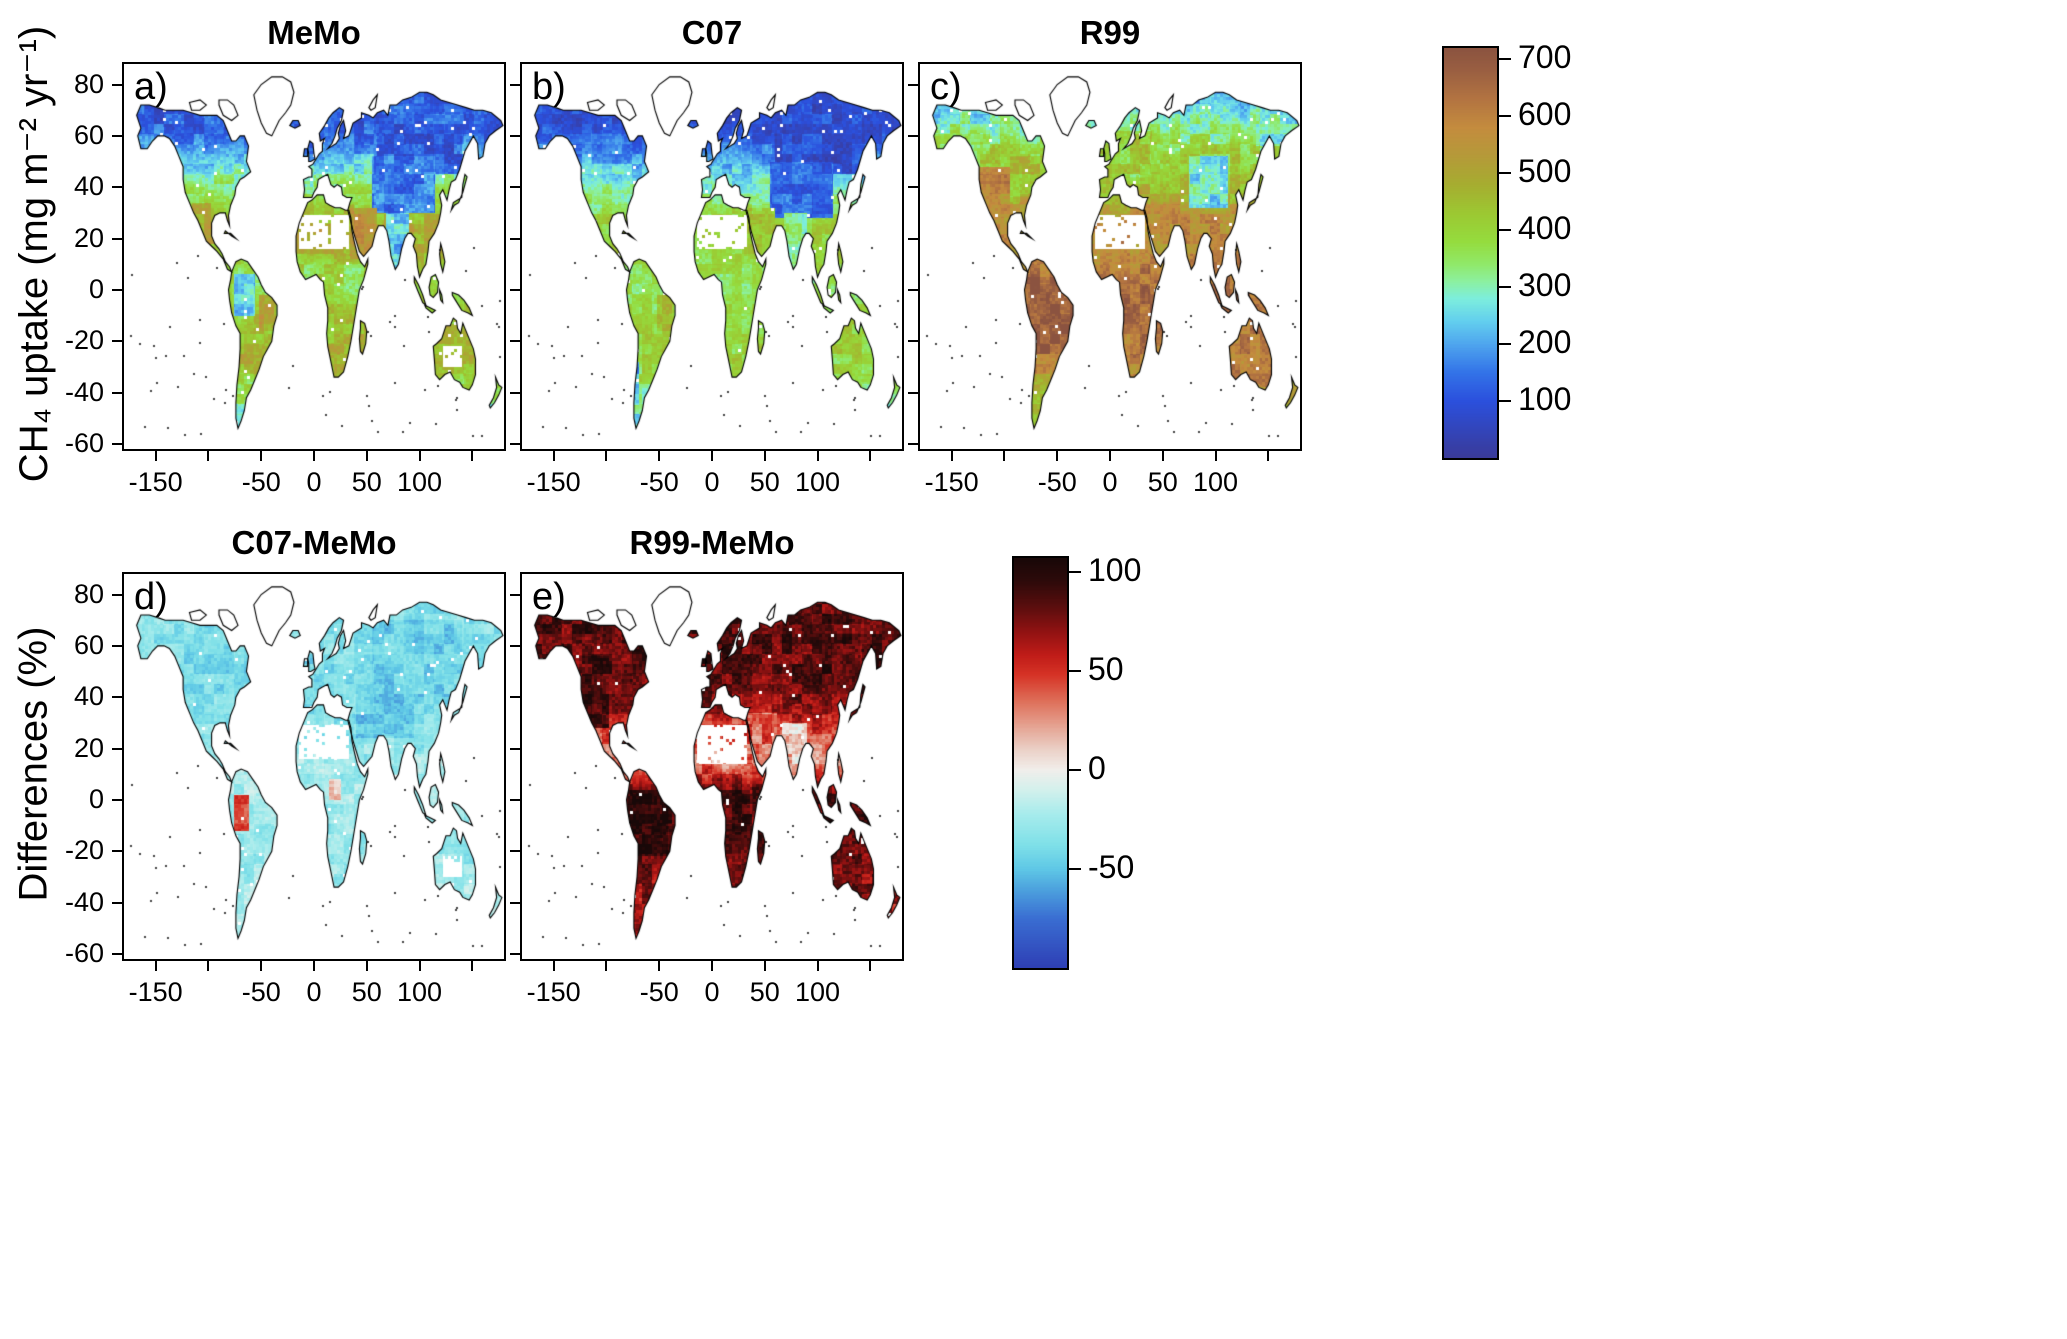  What do you see at coordinates (1545, 114) in the screenshot?
I see `colorbar-tick-label: 600` at bounding box center [1545, 114].